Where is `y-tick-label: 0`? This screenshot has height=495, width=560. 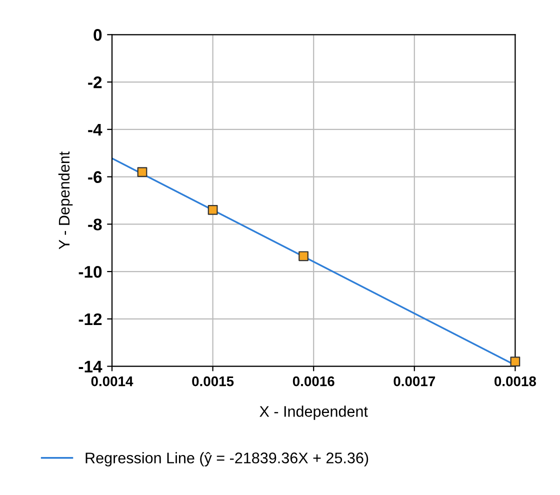 y-tick-label: 0 is located at coordinates (98, 35).